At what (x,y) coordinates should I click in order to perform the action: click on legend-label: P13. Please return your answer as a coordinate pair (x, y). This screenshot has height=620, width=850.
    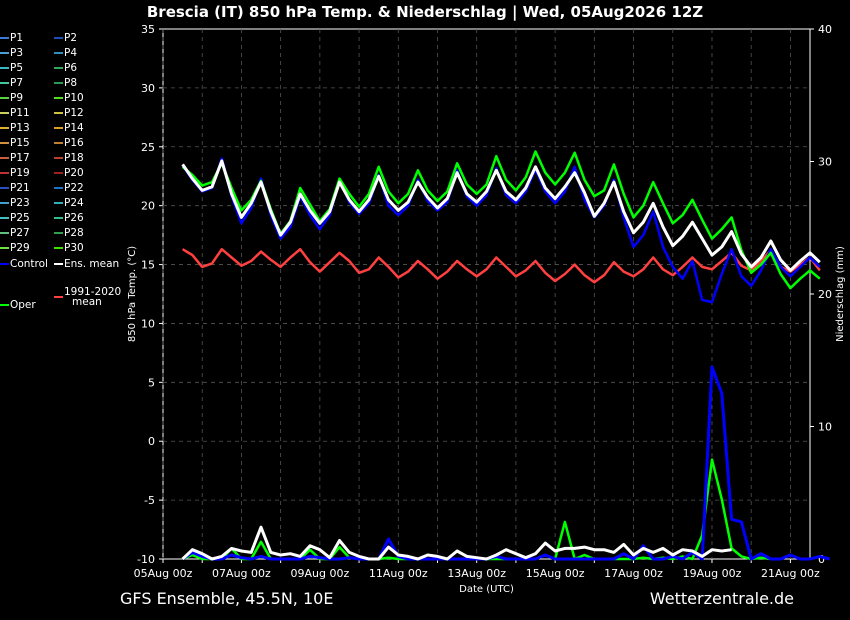
    Looking at the image, I should click on (20, 128).